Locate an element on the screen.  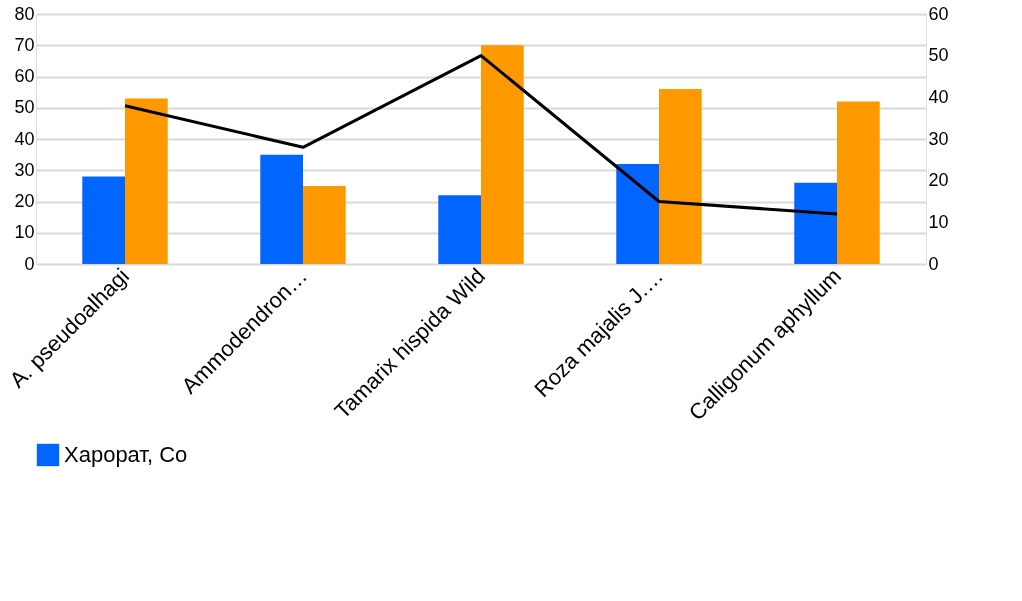
legend-label: Харорат, Co is located at coordinates (126, 454).